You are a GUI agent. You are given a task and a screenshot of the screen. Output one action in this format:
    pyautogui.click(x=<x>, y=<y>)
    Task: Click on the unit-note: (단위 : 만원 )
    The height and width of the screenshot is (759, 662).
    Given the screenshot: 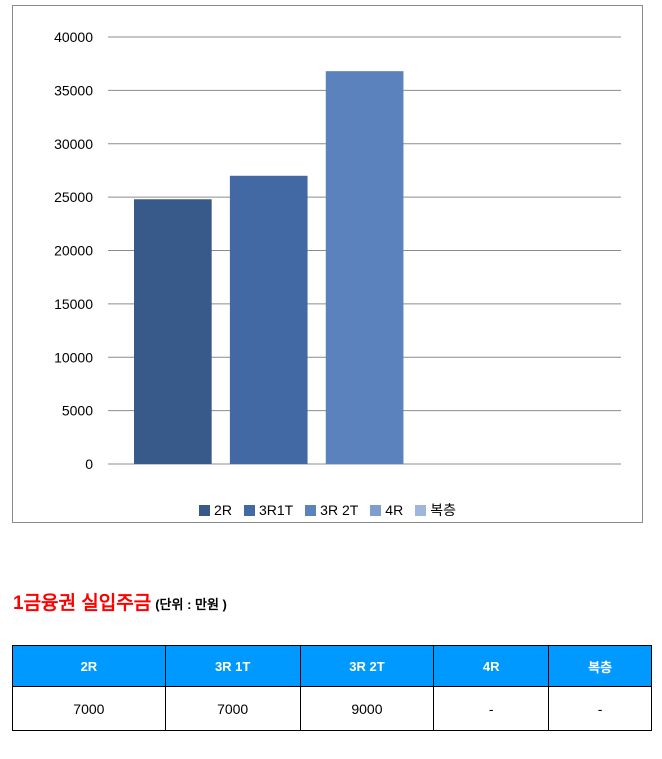 What is the action you would take?
    pyautogui.click(x=191, y=604)
    